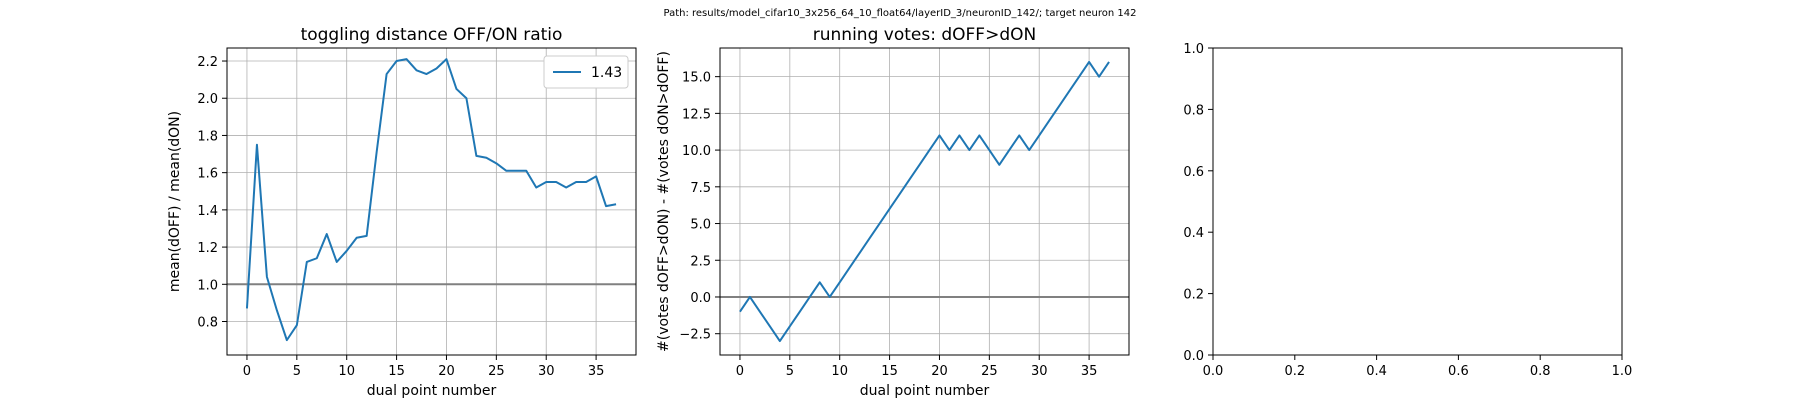  I want to click on chart-1-ylabel: mean(dOFF) / mean(dON), so click(175, 201).